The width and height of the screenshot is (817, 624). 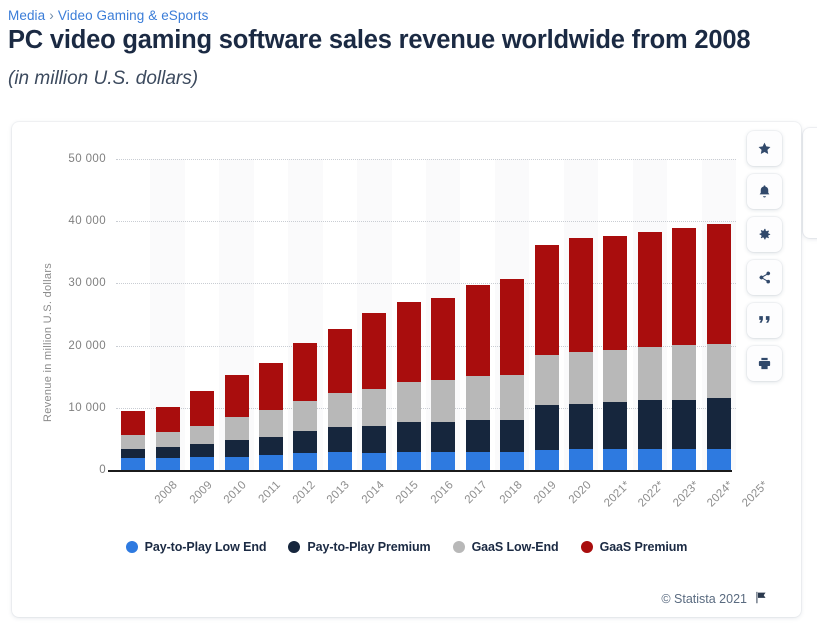 What do you see at coordinates (764, 191) in the screenshot?
I see `alert-button` at bounding box center [764, 191].